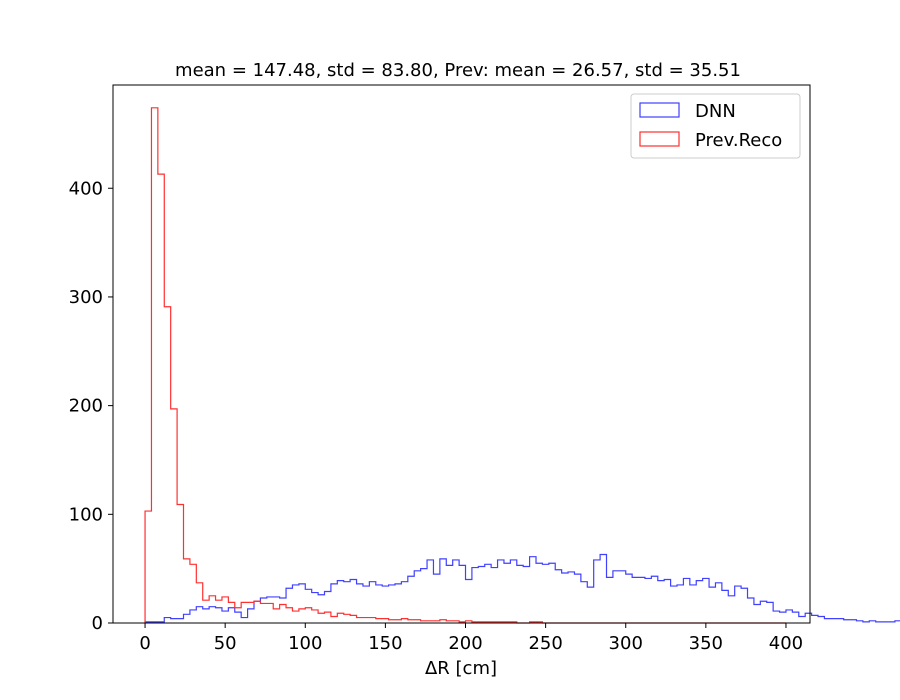 The image size is (900, 700). Describe the element at coordinates (738, 140) in the screenshot. I see `legend-label-prev-reco: Prev.Reco` at that location.